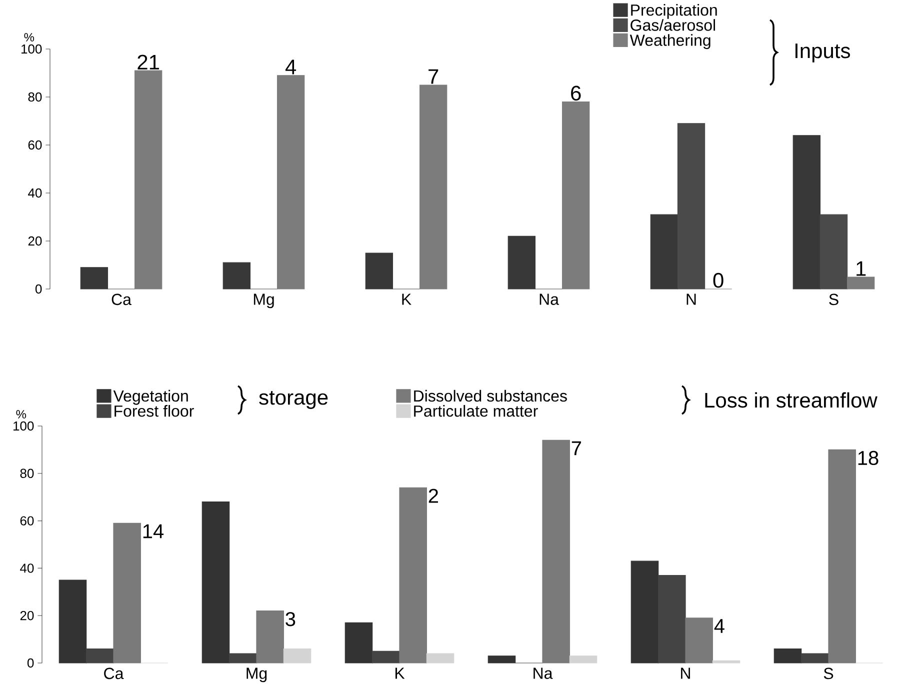  Describe the element at coordinates (148, 62) in the screenshot. I see `annotation: 21` at that location.